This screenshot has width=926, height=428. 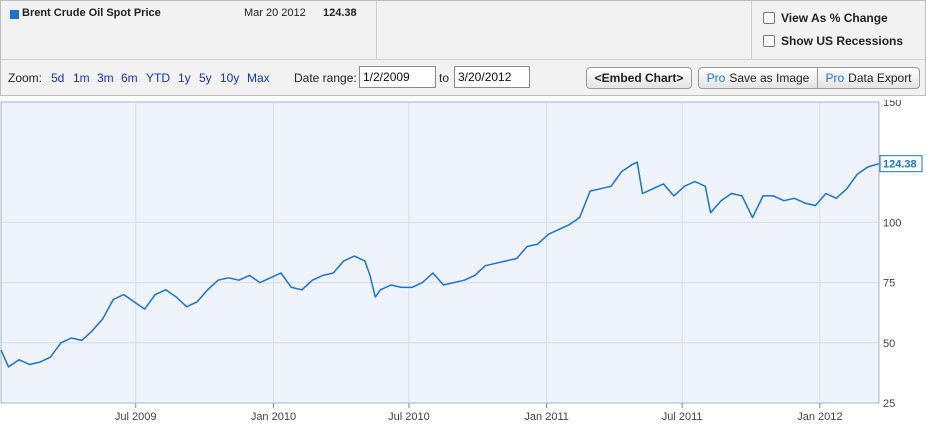 I want to click on chart-options: View As % Change Show US Recessions, so click(x=838, y=30).